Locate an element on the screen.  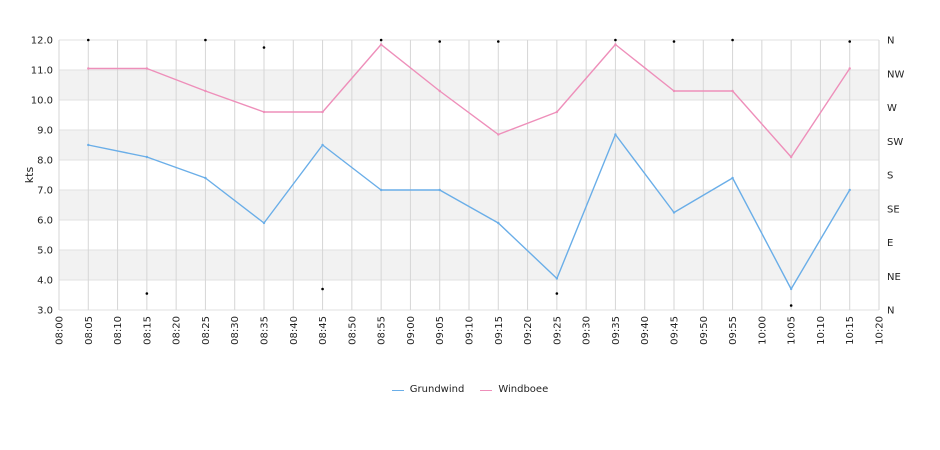
x-tick-label: 10:00 is located at coordinates (762, 330).